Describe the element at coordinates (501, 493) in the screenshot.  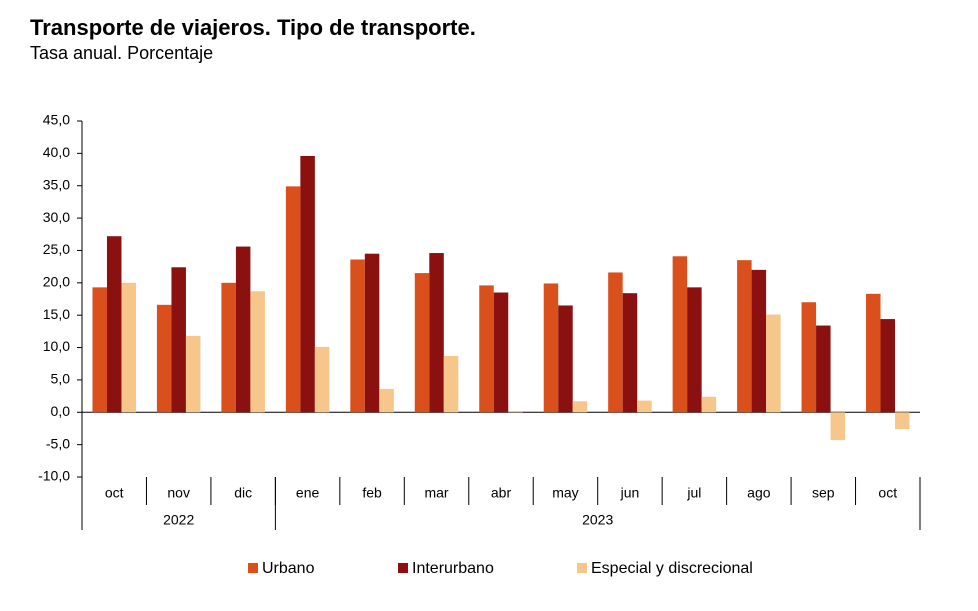
I see `x-tick-label: abr` at that location.